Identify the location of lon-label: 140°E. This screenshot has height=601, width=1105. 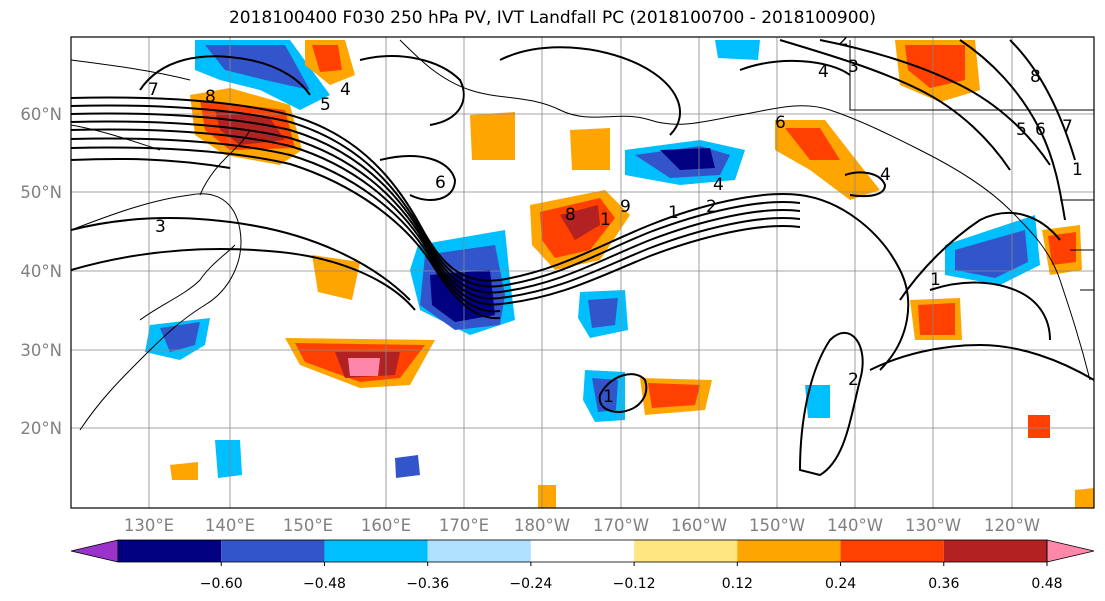
(230, 525).